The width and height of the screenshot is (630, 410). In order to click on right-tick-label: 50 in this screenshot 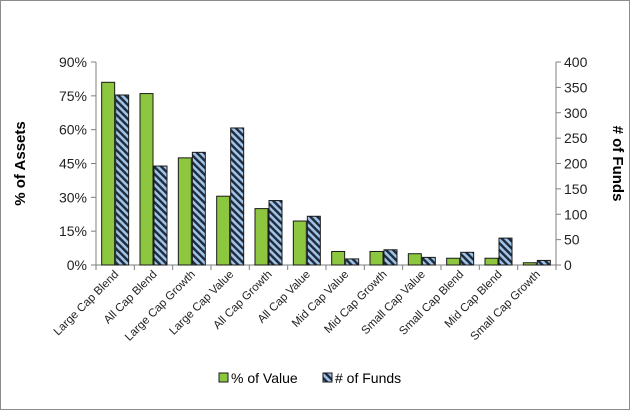, I will do `click(572, 240)`.